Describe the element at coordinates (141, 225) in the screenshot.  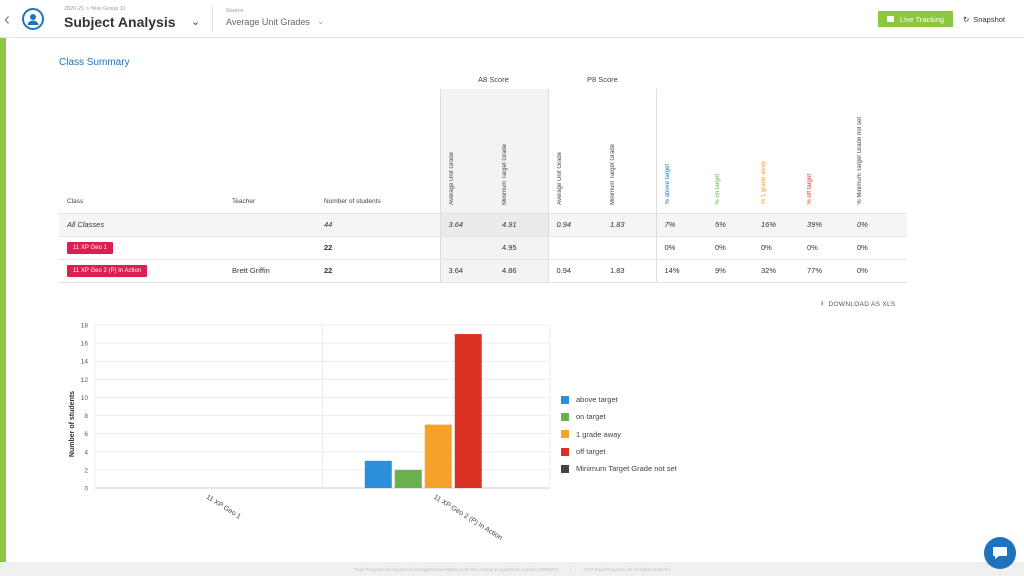
I see `cell-class: All Classes` at that location.